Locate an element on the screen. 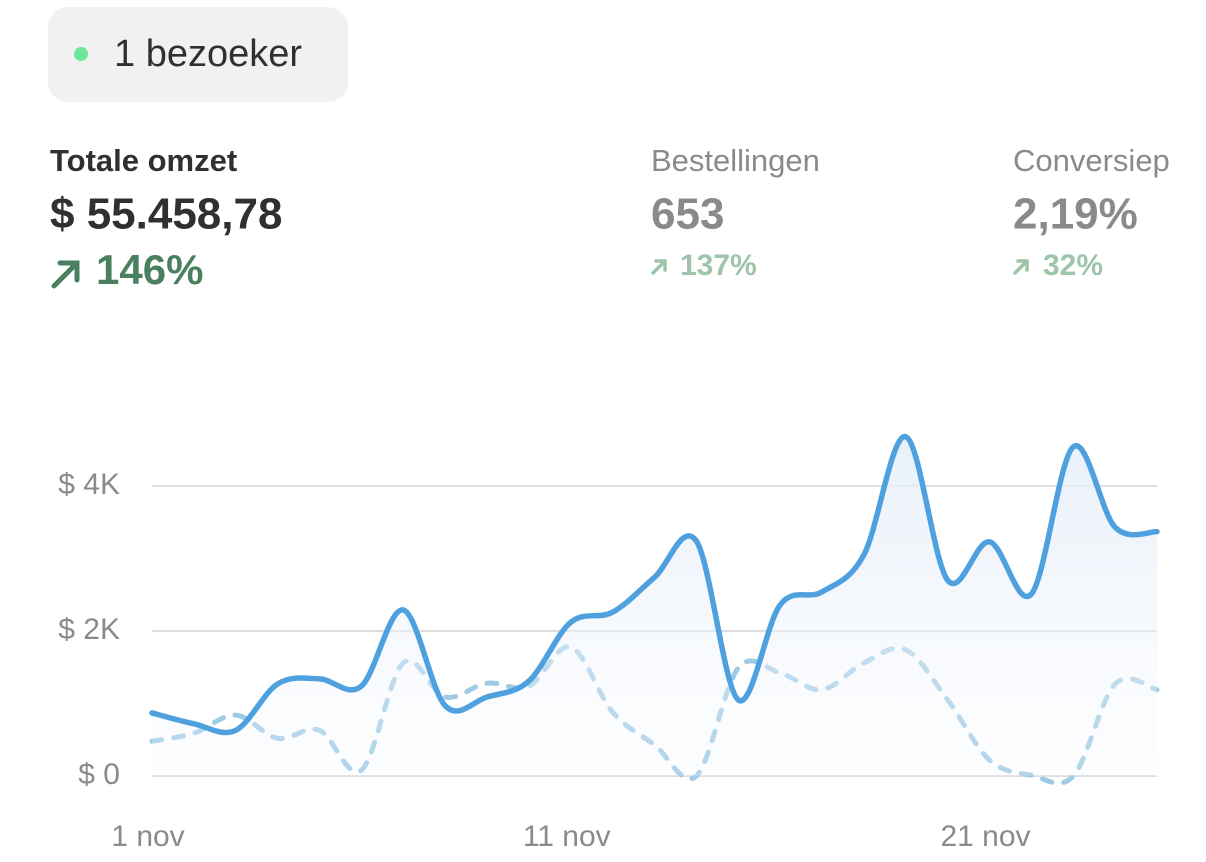  metric-label: Conversiep is located at coordinates (1091, 160).